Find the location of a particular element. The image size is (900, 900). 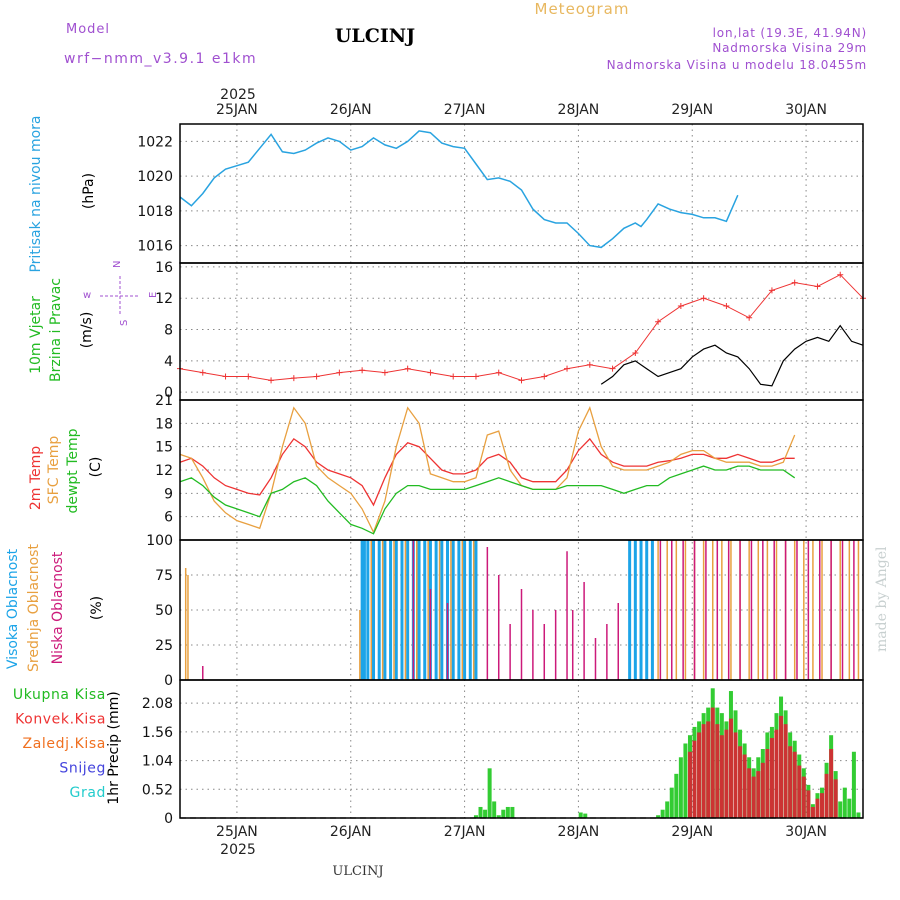

top-day-label: 26JAN is located at coordinates (351, 110).